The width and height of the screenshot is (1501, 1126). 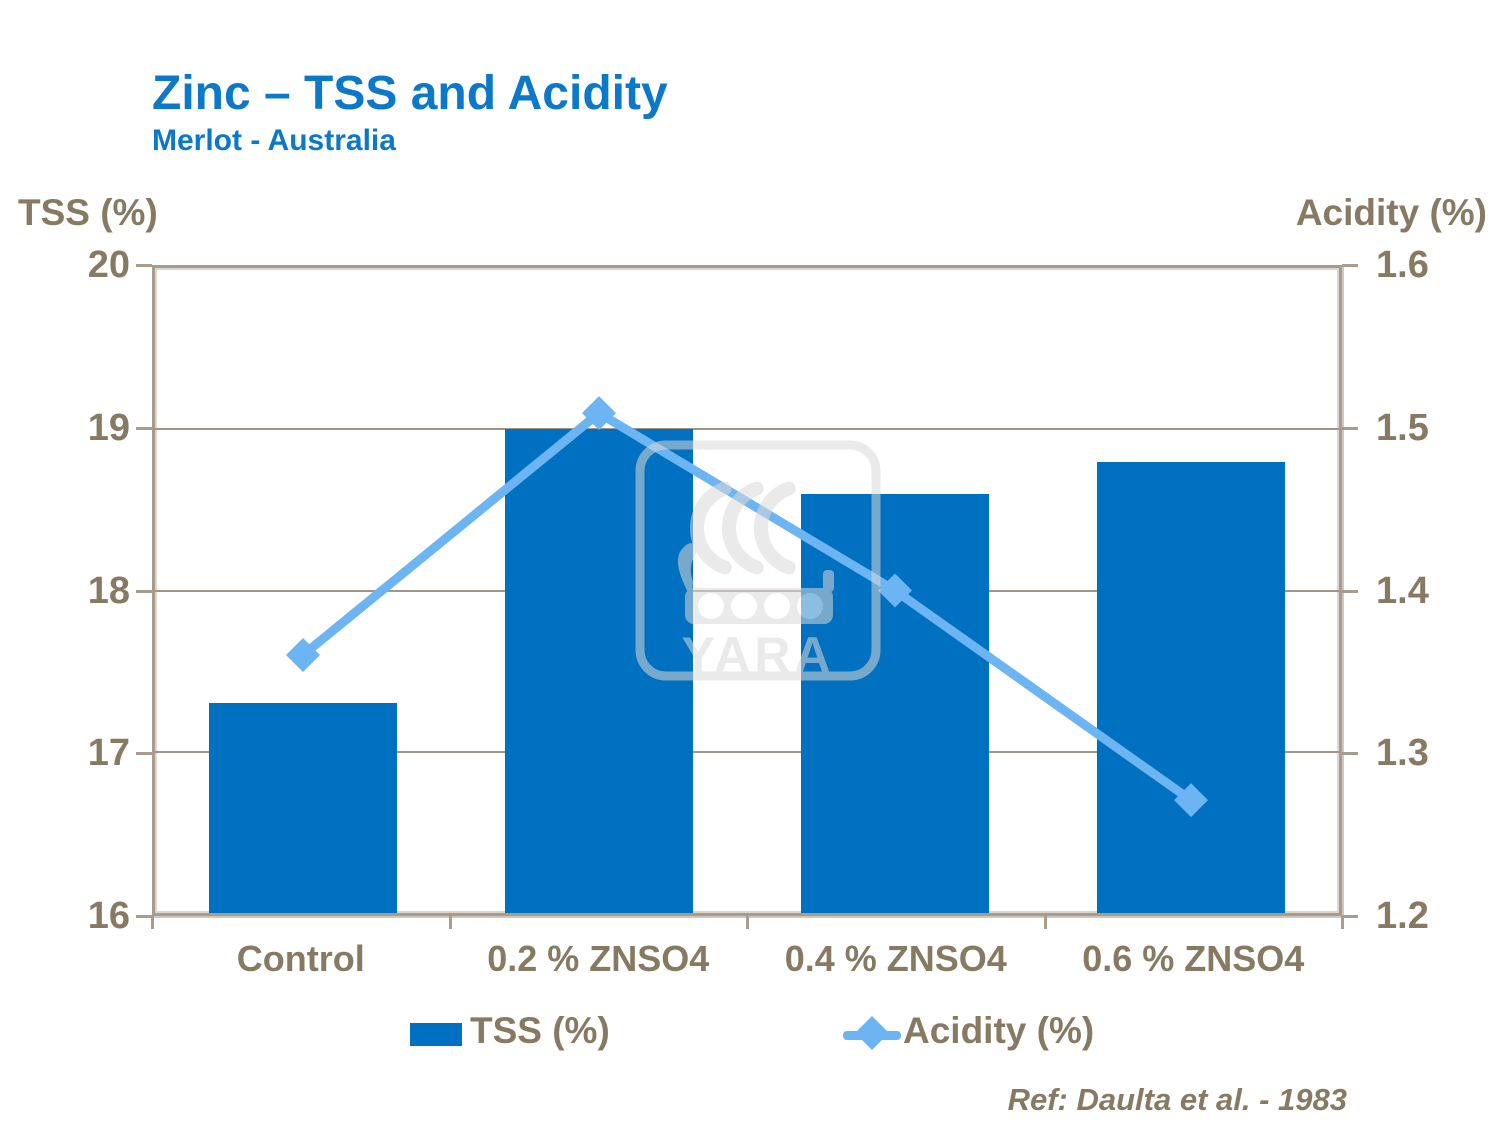 I want to click on left-axis-title: TSS (%), so click(x=88, y=212).